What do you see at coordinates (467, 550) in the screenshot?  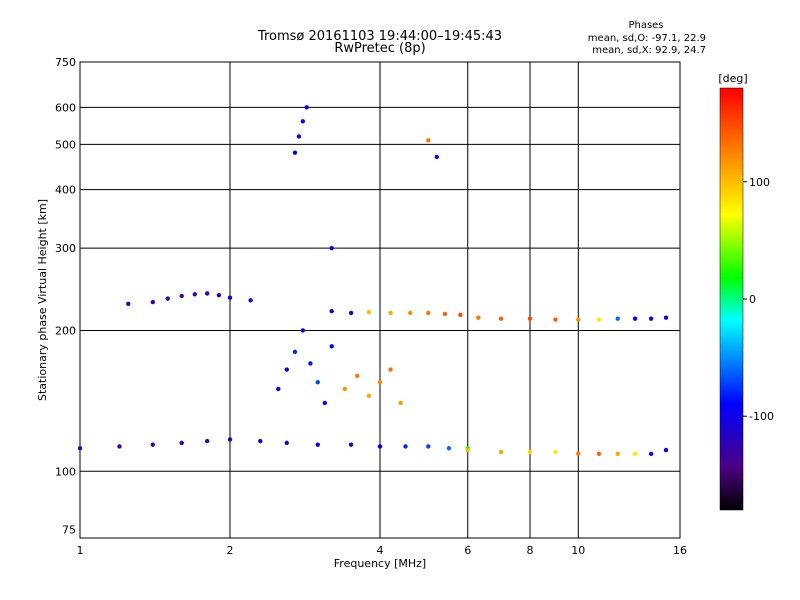 I see `x-tick-label: 6` at bounding box center [467, 550].